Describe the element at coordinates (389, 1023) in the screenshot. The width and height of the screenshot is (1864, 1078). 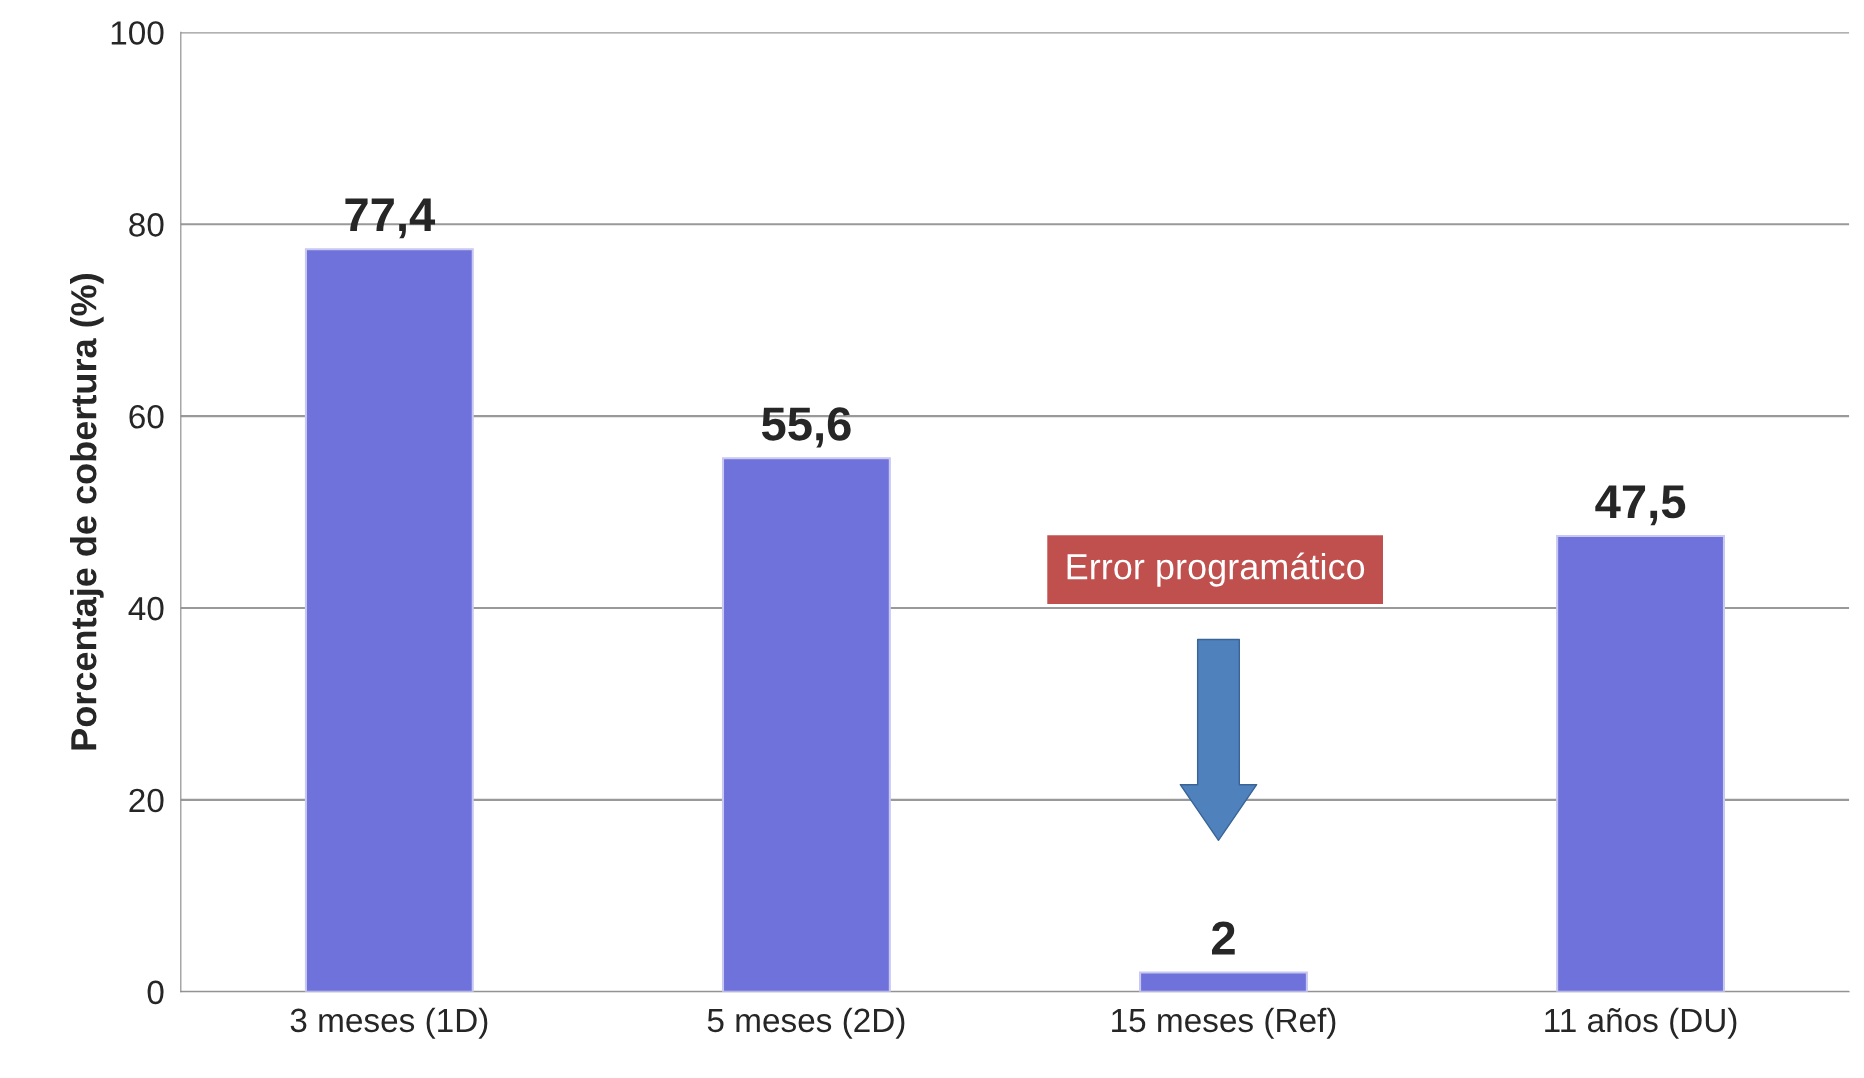
I see `x-tick-label: 3 meses (1D)` at that location.